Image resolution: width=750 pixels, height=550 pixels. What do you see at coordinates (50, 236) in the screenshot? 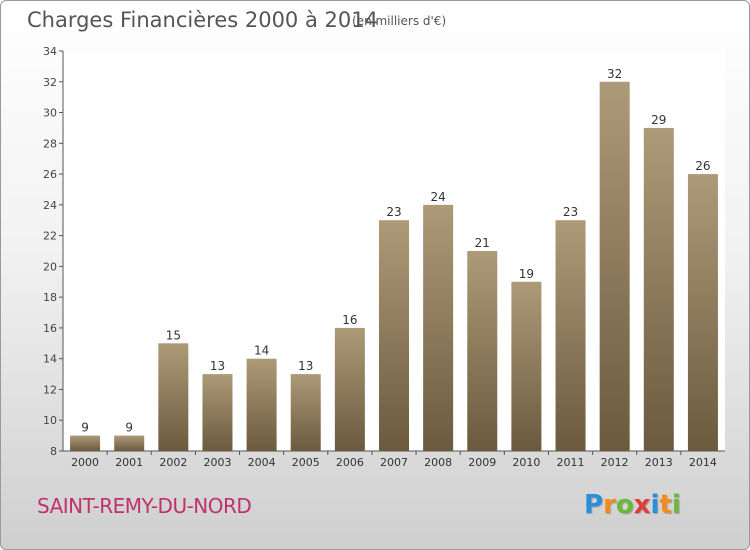
I see `y-tick-label: 22` at bounding box center [50, 236].